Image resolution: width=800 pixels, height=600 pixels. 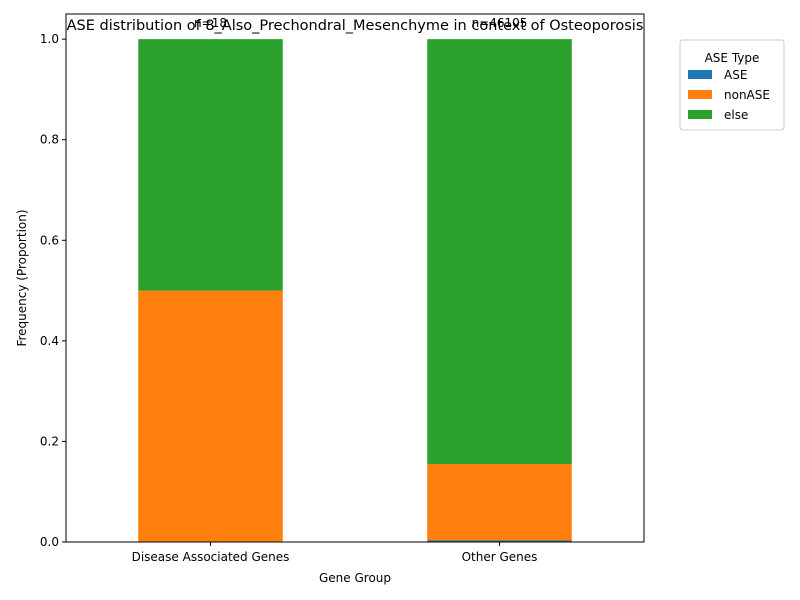 What do you see at coordinates (49, 542) in the screenshot?
I see `y-tick-label: 0.0` at bounding box center [49, 542].